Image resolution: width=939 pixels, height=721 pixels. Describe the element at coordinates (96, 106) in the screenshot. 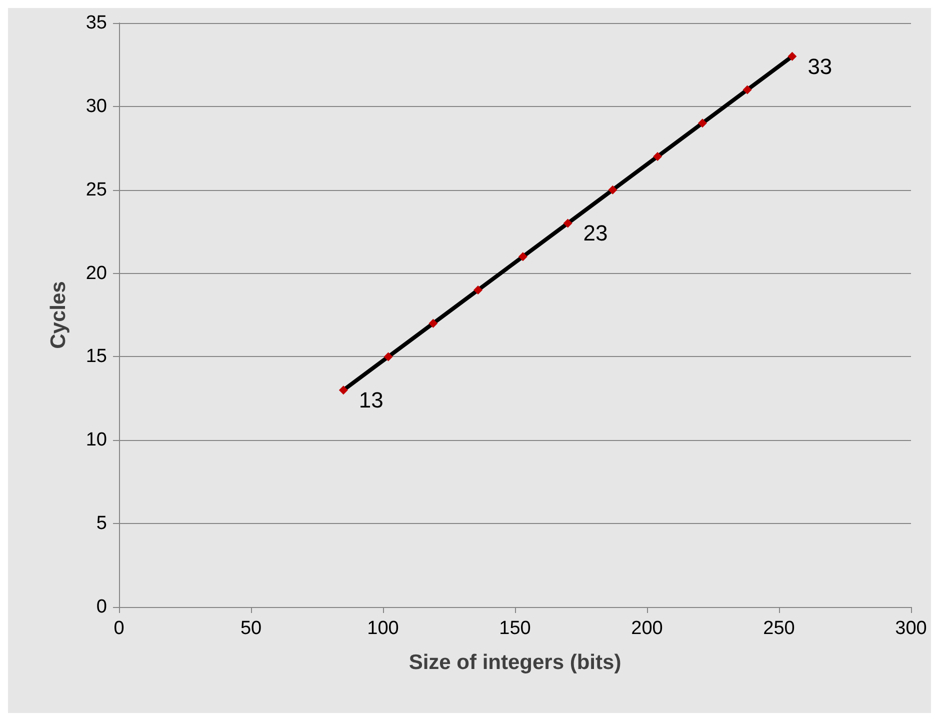

I see `y-tick-label: 30` at that location.